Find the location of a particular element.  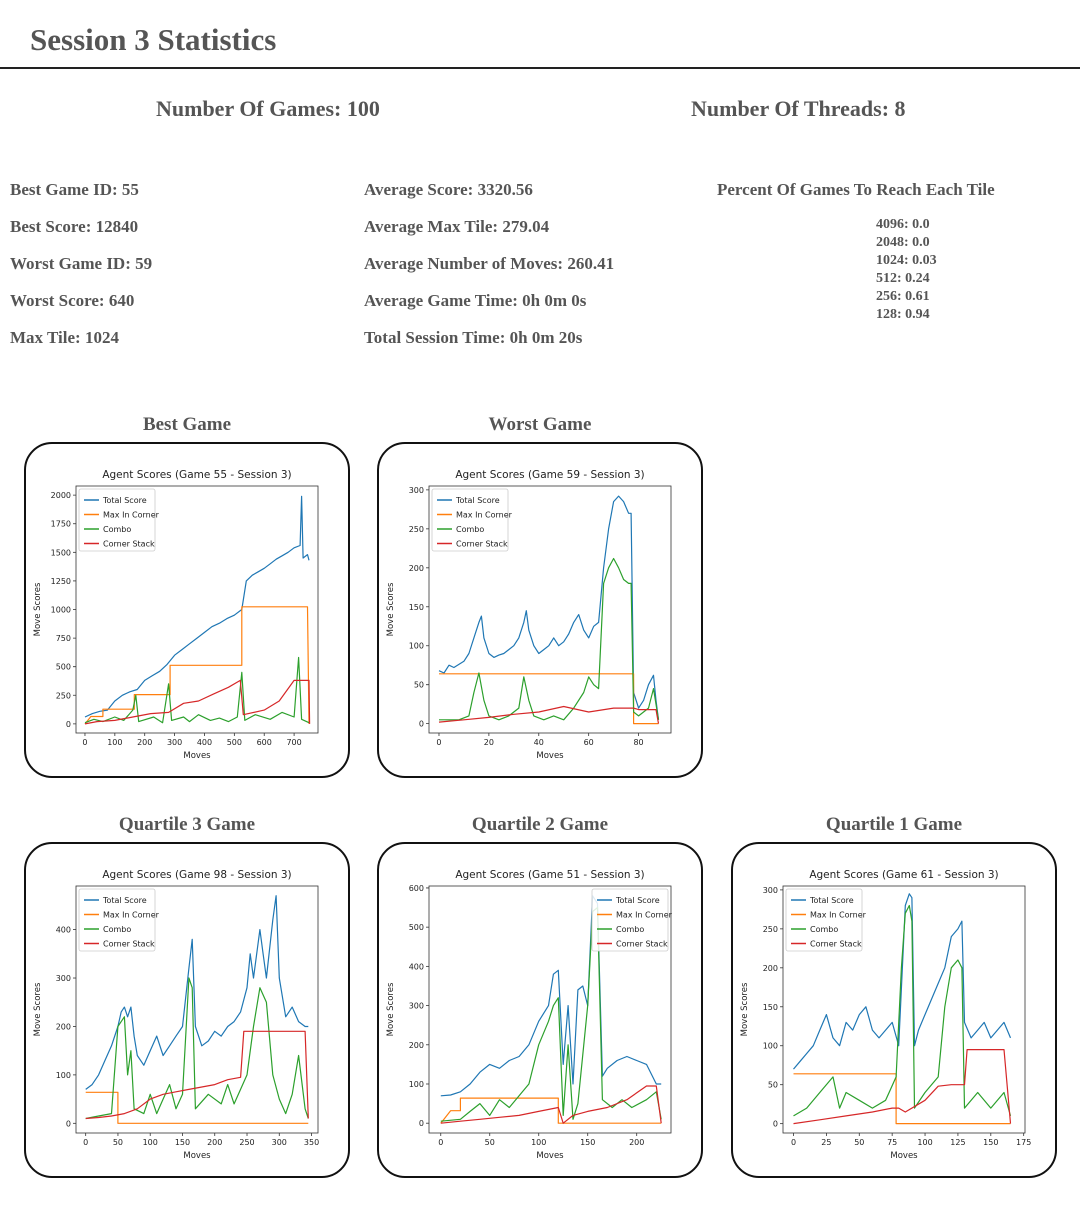

stat-label: Max Tile: is located at coordinates (45, 337).